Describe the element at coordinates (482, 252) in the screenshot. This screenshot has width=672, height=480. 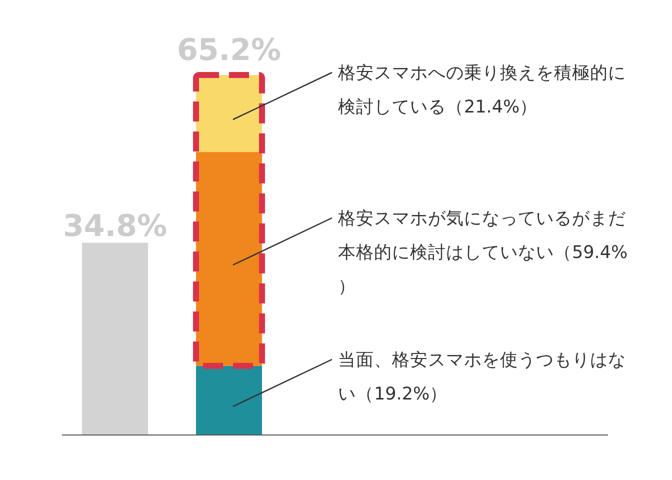
I see `text: 格安スマホが気になっているがまだ本格的に検討はしていない（59.4%）` at that location.